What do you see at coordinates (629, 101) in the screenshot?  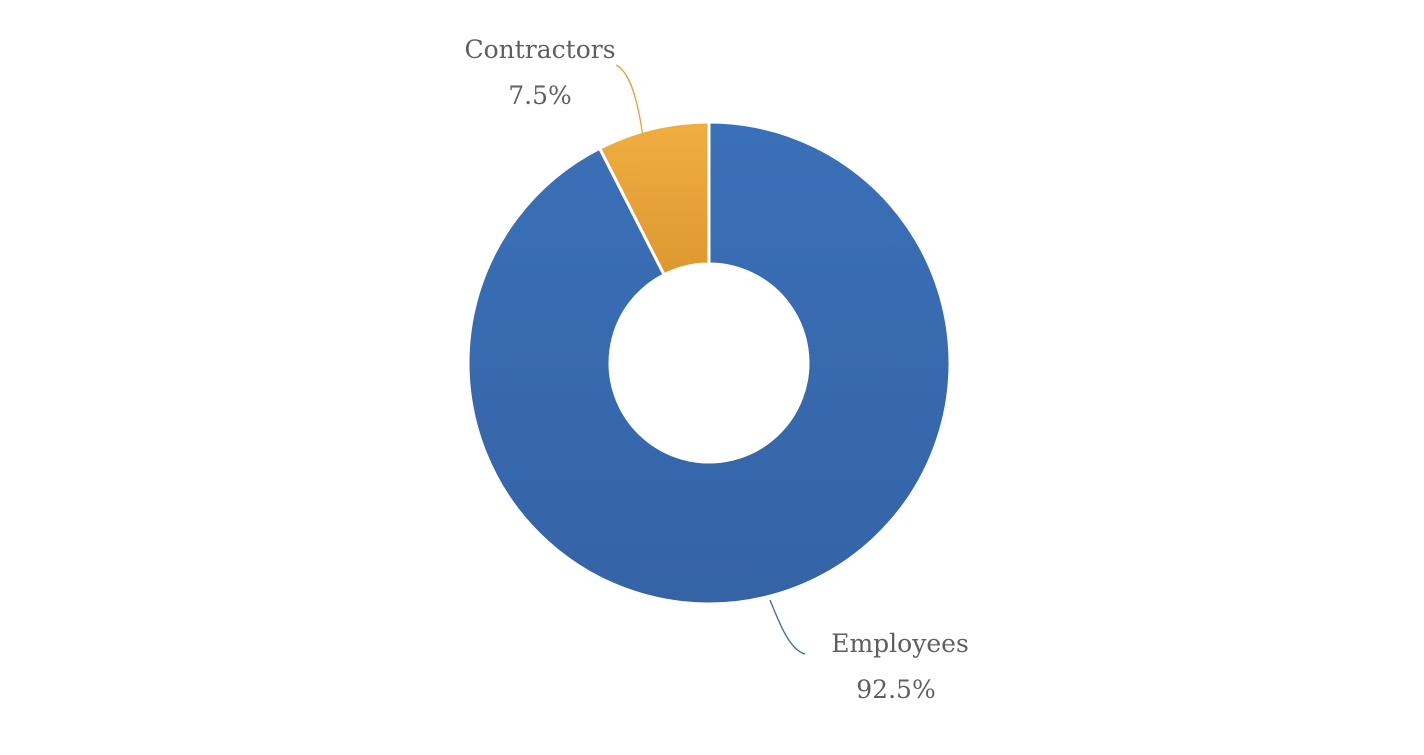 I see `leader-line-contractors` at bounding box center [629, 101].